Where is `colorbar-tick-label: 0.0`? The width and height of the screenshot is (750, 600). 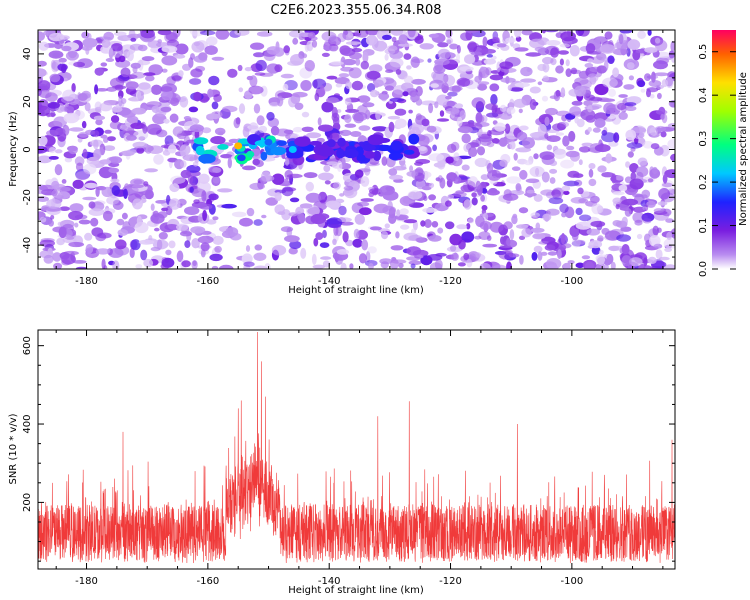 colorbar-tick-label: 0.0 is located at coordinates (703, 269).